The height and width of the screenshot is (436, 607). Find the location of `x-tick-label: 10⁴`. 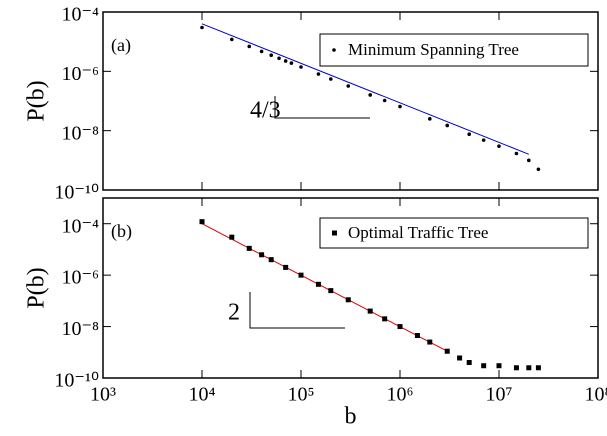

x-tick-label: 10⁴ is located at coordinates (202, 395).